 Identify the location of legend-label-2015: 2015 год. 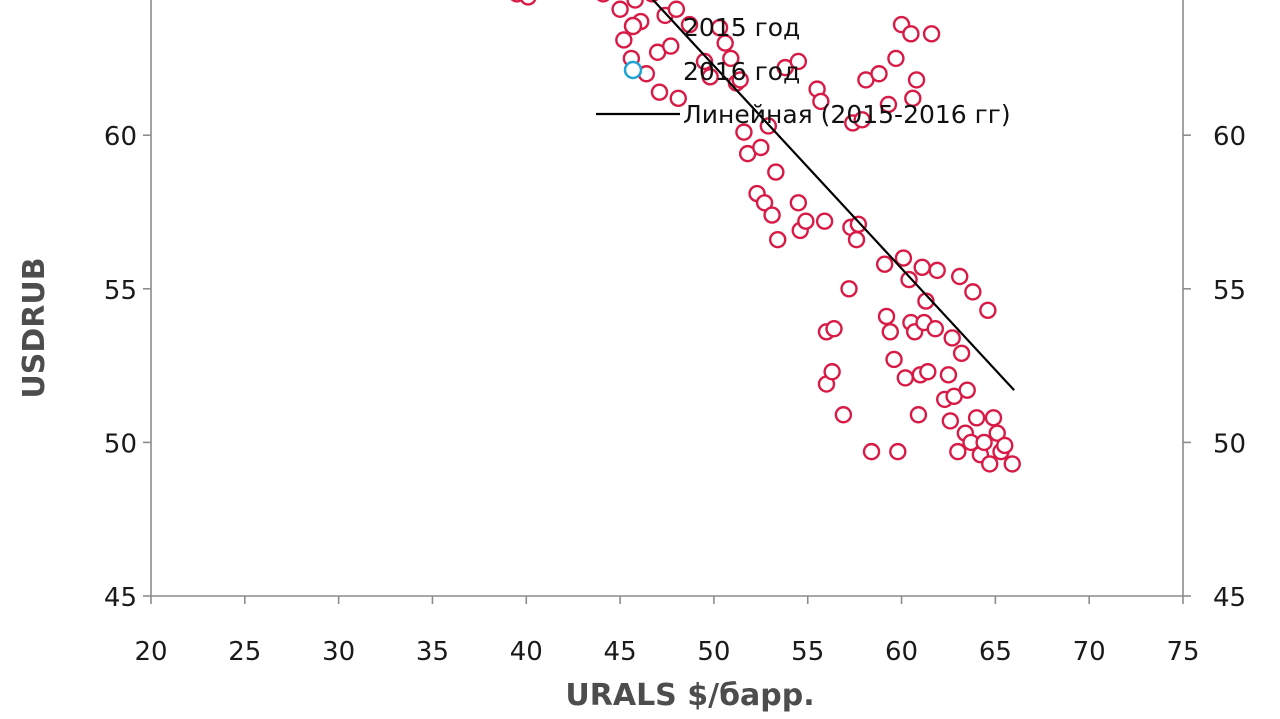
(741, 27).